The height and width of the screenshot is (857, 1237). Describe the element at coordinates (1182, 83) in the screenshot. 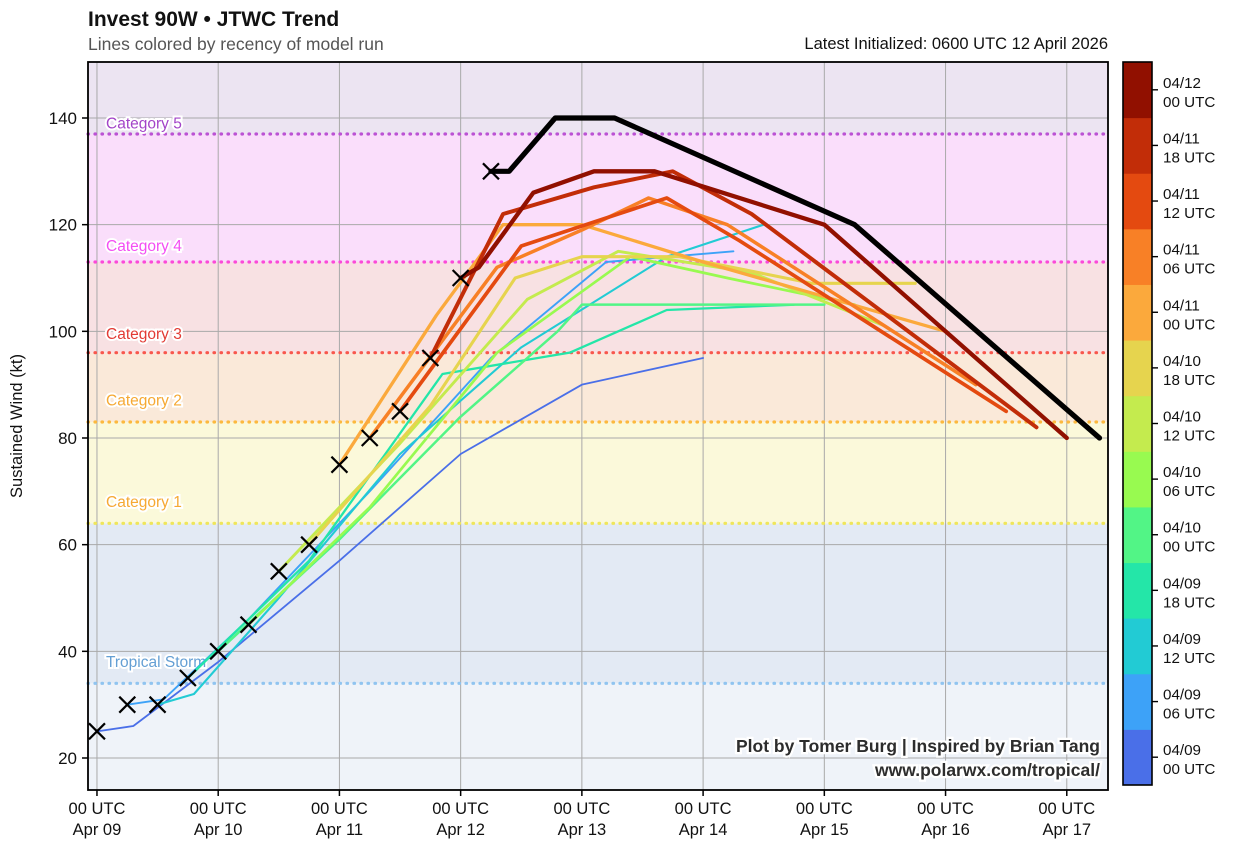

I see `colorbar-label-date: 04/12` at that location.